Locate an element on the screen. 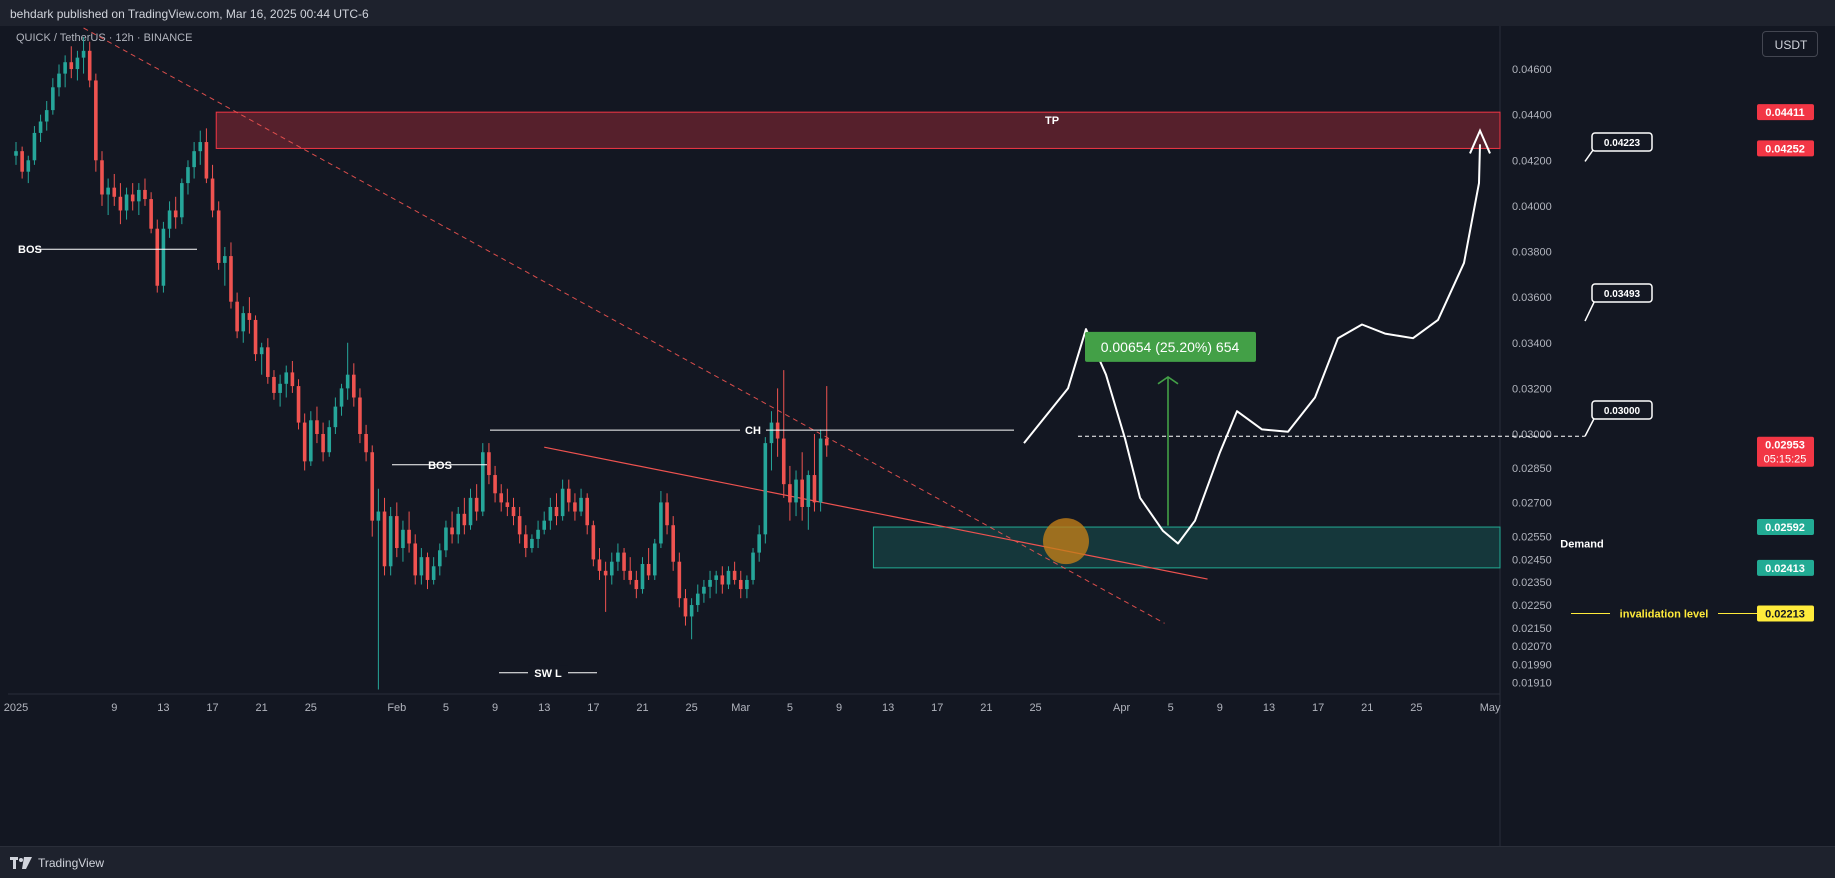  x-tick-label: Apr is located at coordinates (1121, 708).